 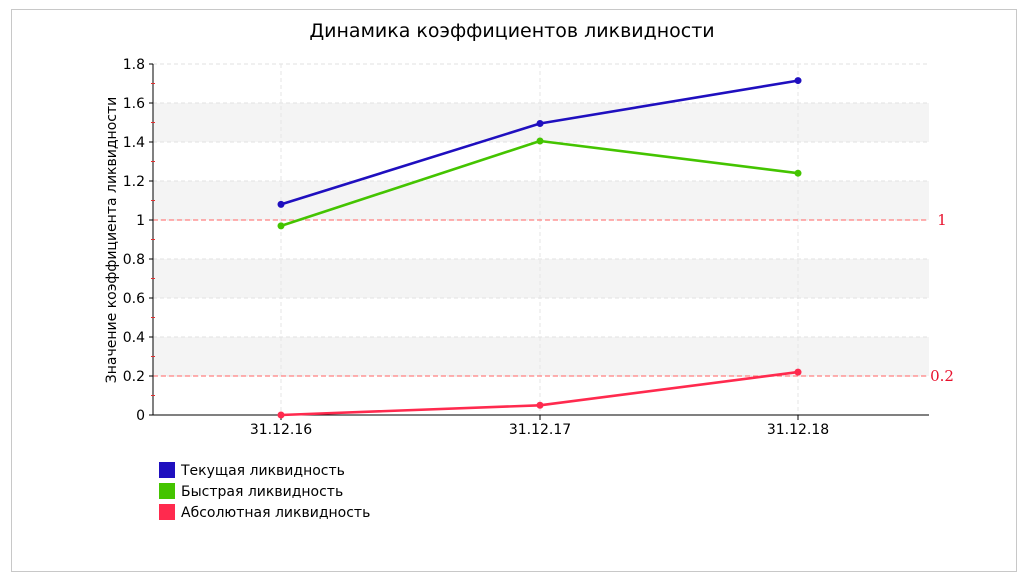 What do you see at coordinates (281, 430) in the screenshot?
I see `x-tick-label: 31.12.16` at bounding box center [281, 430].